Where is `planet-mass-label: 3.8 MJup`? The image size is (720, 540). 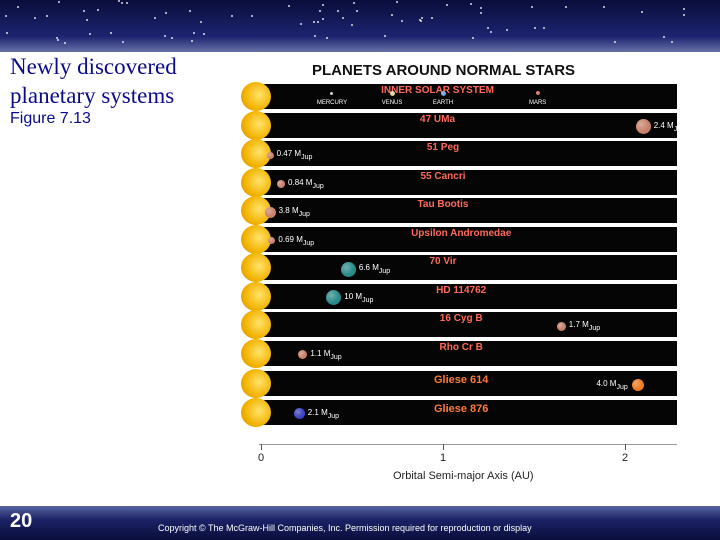 planet-mass-label: 3.8 MJup is located at coordinates (294, 212).